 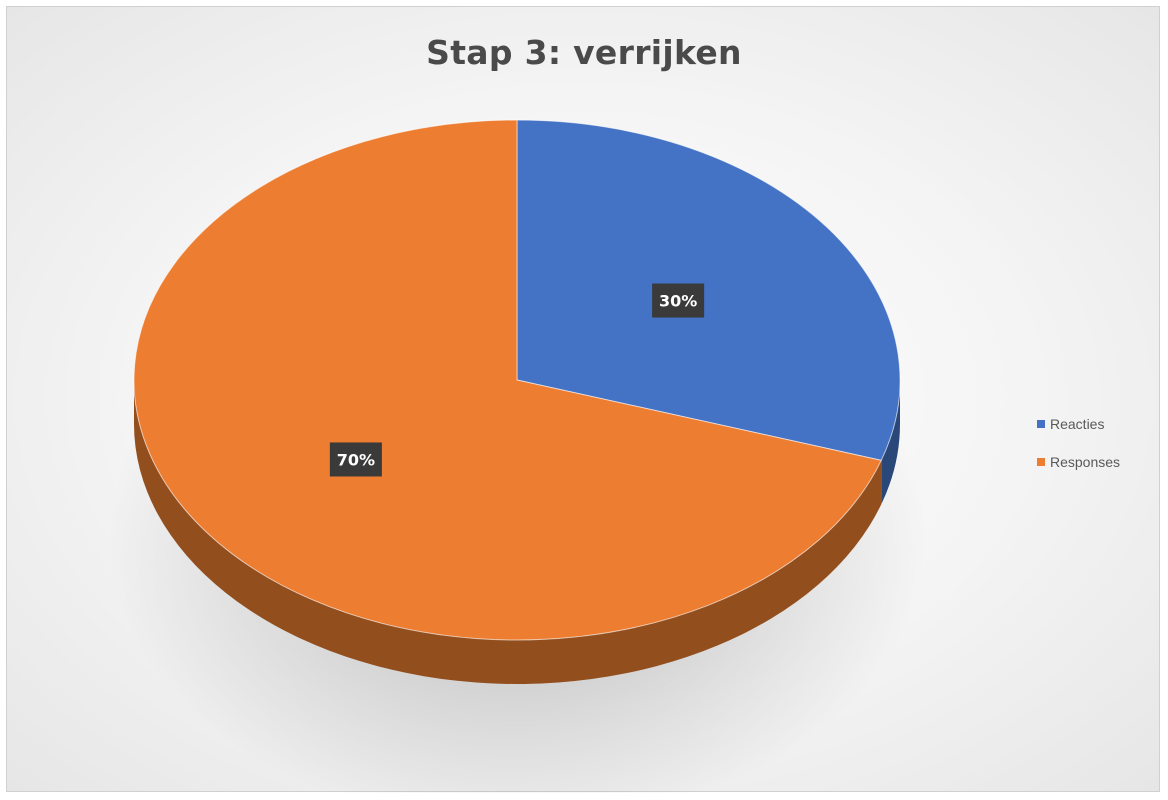 I want to click on legend-item-responses: Responses, so click(x=1078, y=462).